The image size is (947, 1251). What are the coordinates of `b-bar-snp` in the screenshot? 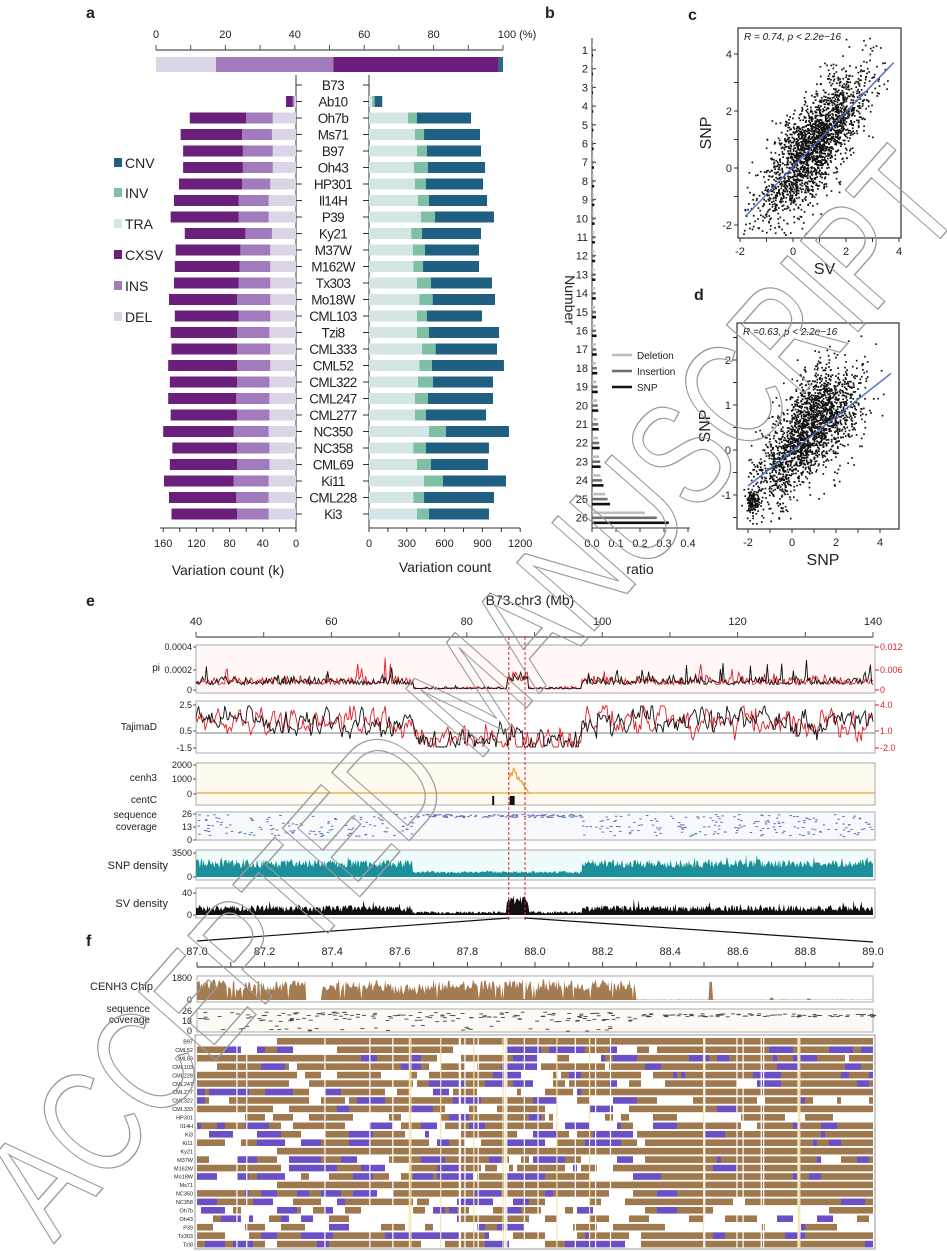 It's located at (594, 261).